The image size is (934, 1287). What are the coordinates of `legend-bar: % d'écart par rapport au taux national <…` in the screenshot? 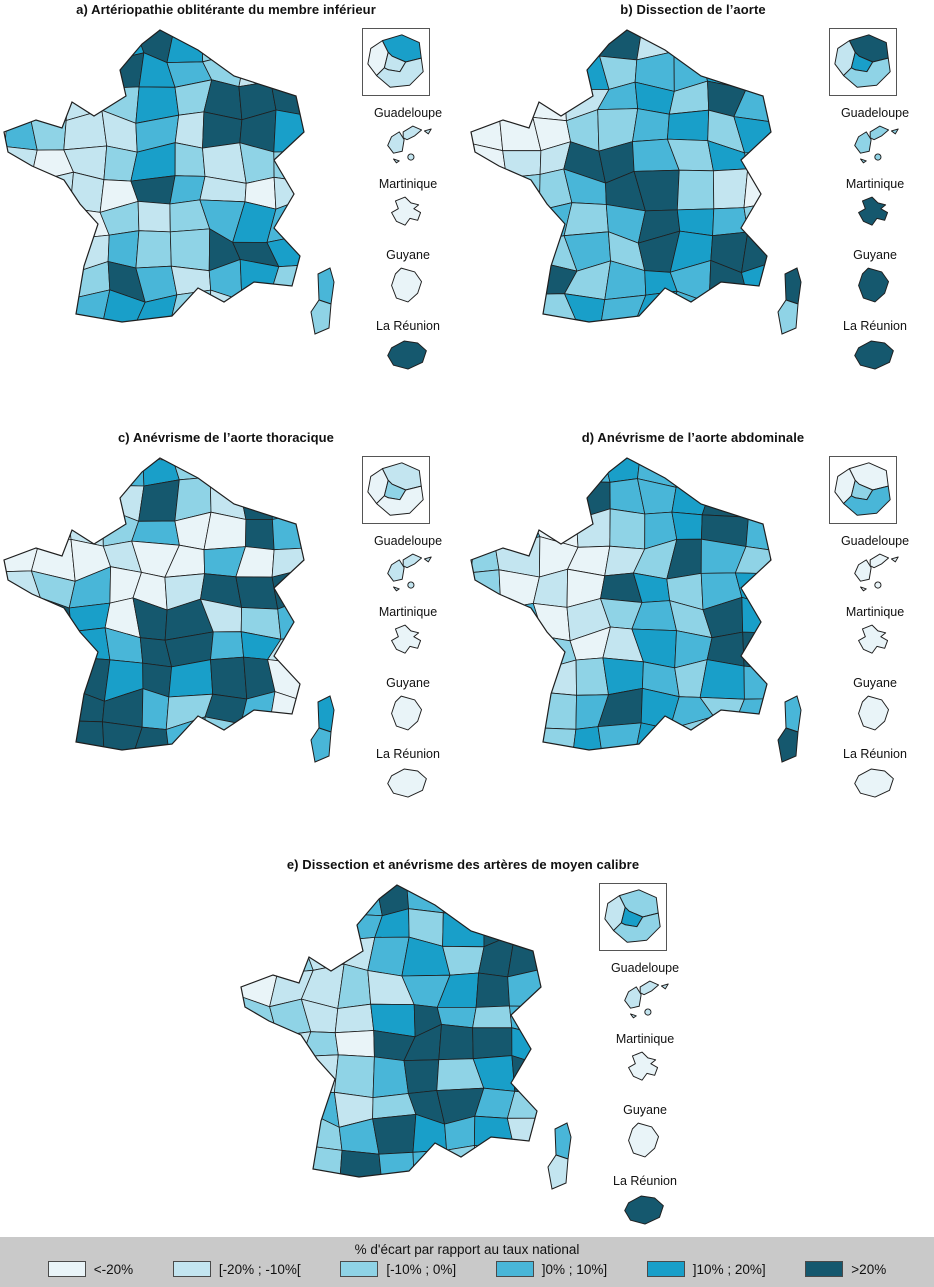 It's located at (467, 1262).